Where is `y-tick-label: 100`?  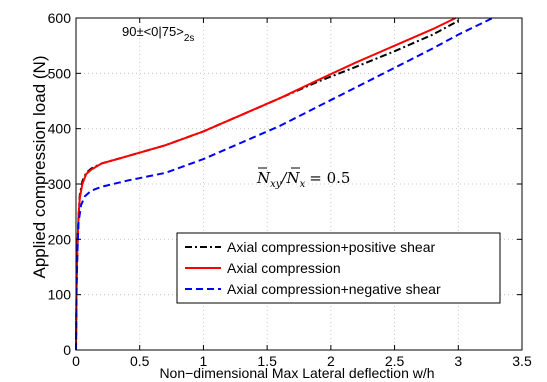
y-tick-label: 100 is located at coordinates (60, 295).